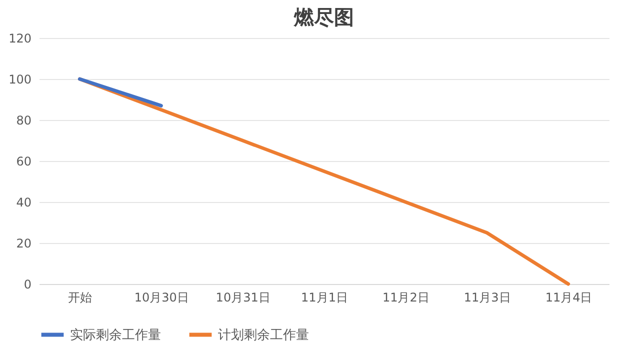 Image resolution: width=629 pixels, height=351 pixels. I want to click on x-tick-label: 11月1日, so click(324, 297).